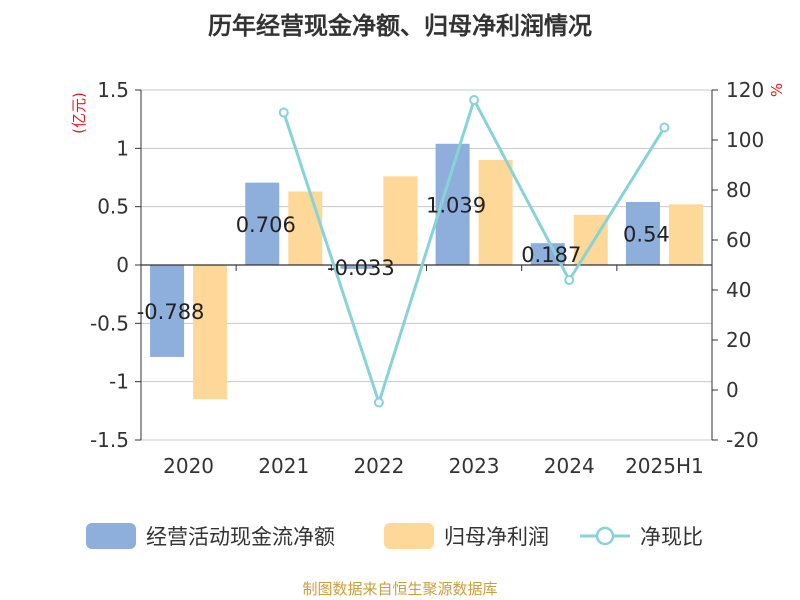 The width and height of the screenshot is (800, 600). What do you see at coordinates (79, 113) in the screenshot?
I see `left-axis-title: (亿元)` at bounding box center [79, 113].